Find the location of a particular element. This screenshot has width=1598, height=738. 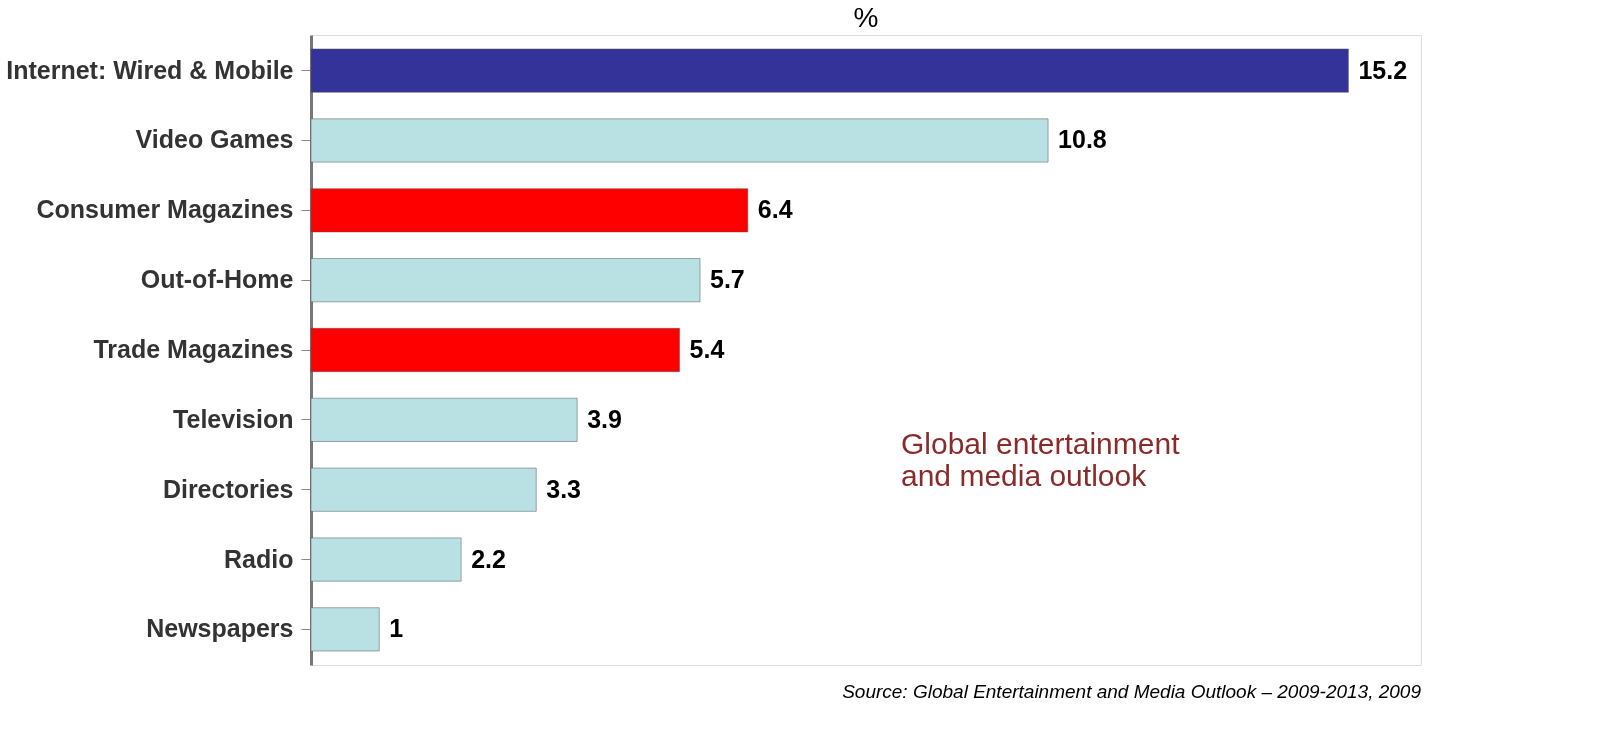

y-tick-label: Out-of-Home is located at coordinates (217, 279).